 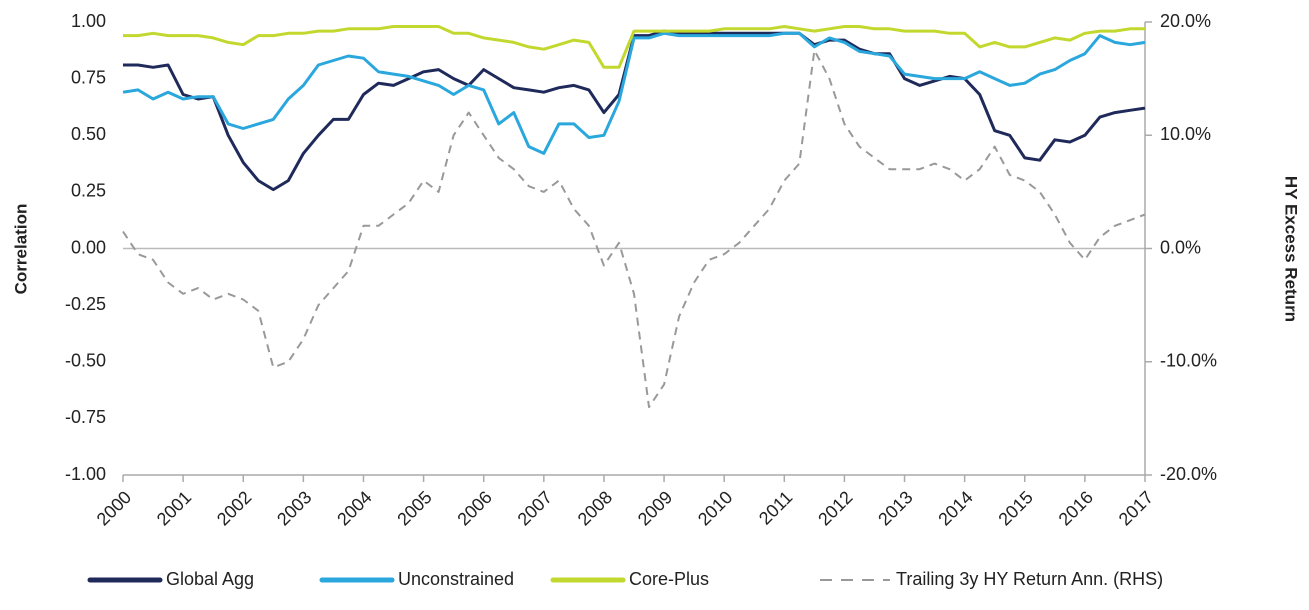 I want to click on y-tick-label: 0.50, so click(x=88, y=134).